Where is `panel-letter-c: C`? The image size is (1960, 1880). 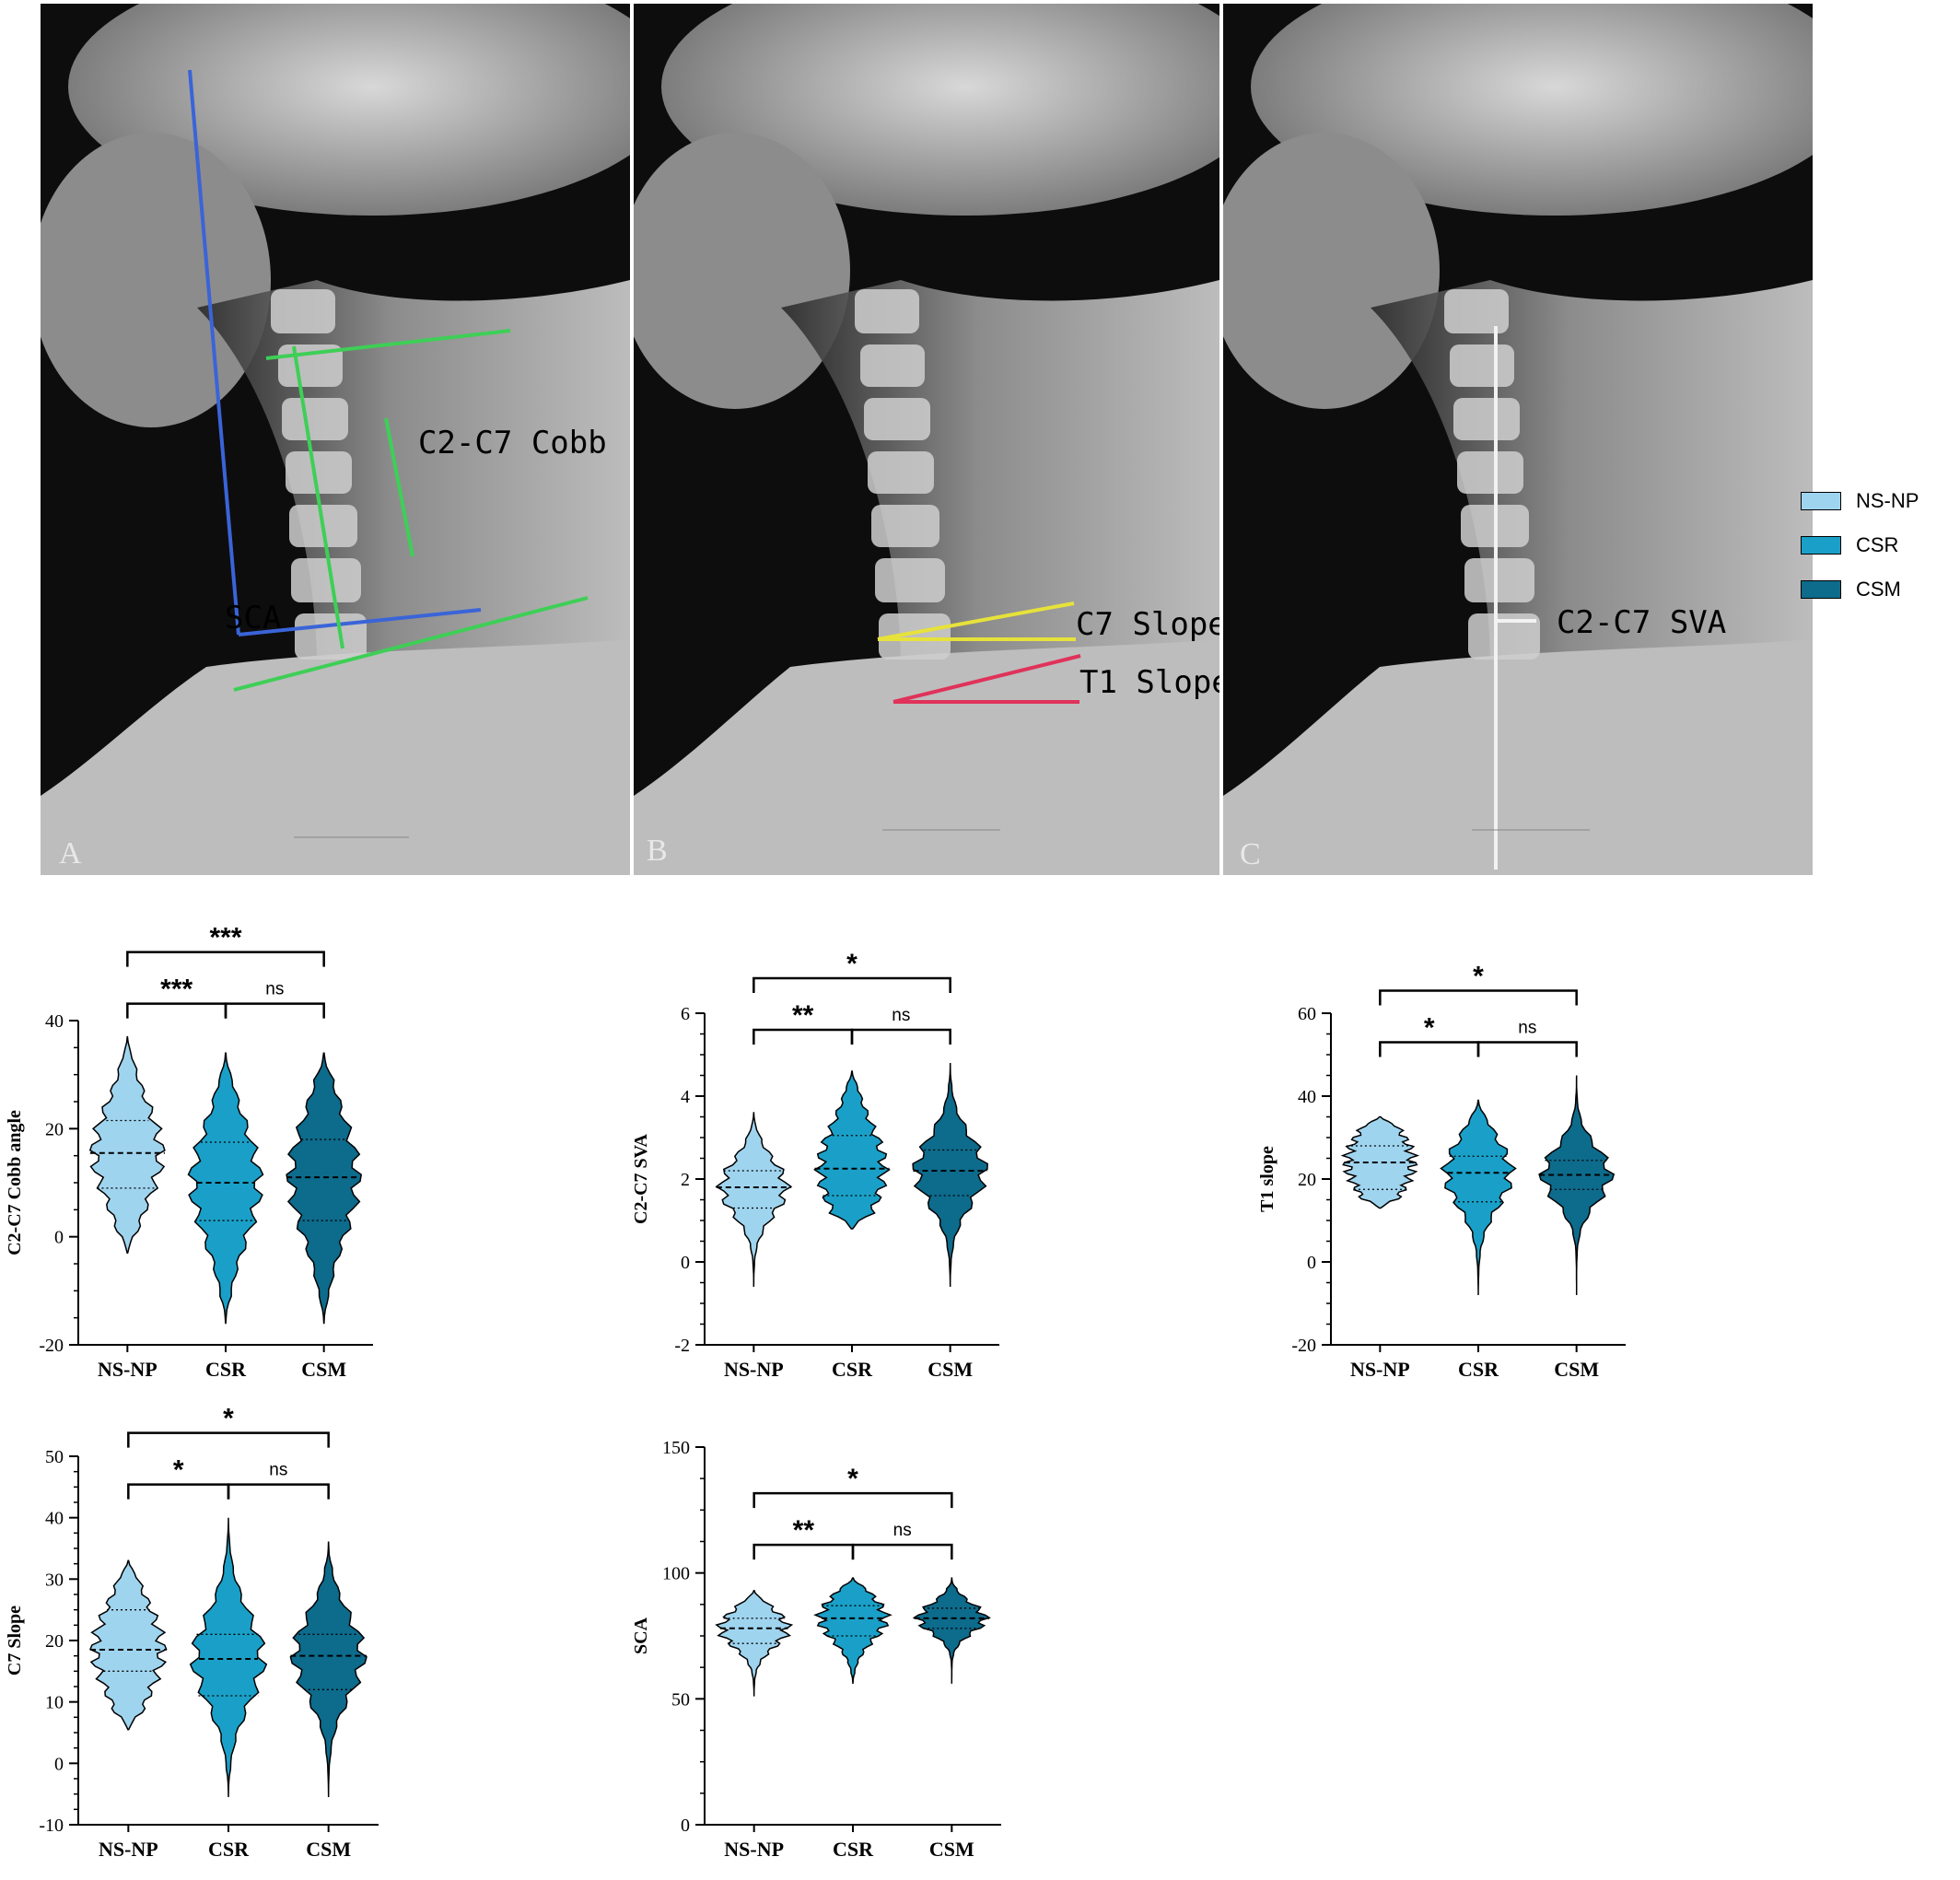 panel-letter-c: C is located at coordinates (1250, 854).